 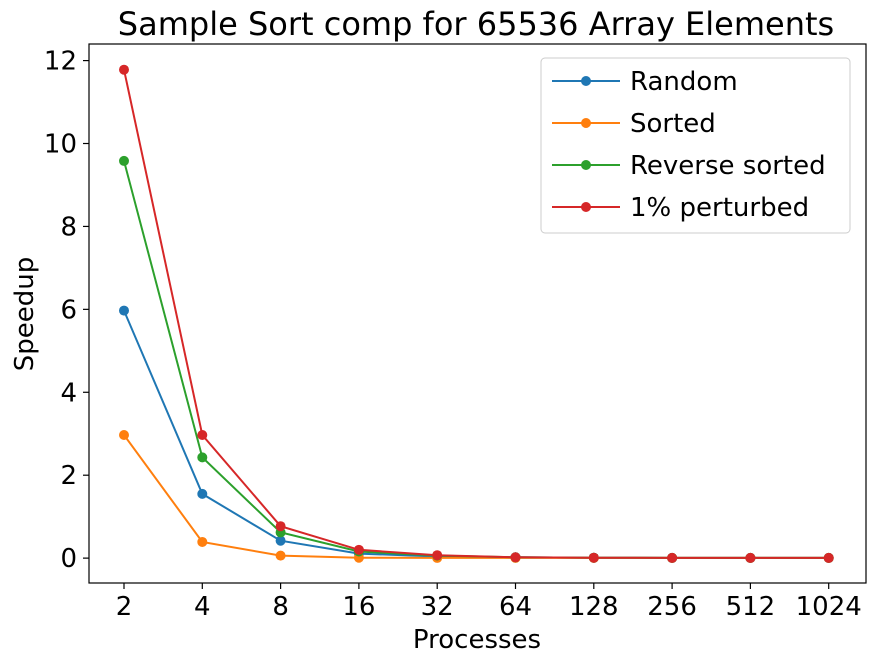 What do you see at coordinates (280, 607) in the screenshot?
I see `x-tick-label: 8` at bounding box center [280, 607].